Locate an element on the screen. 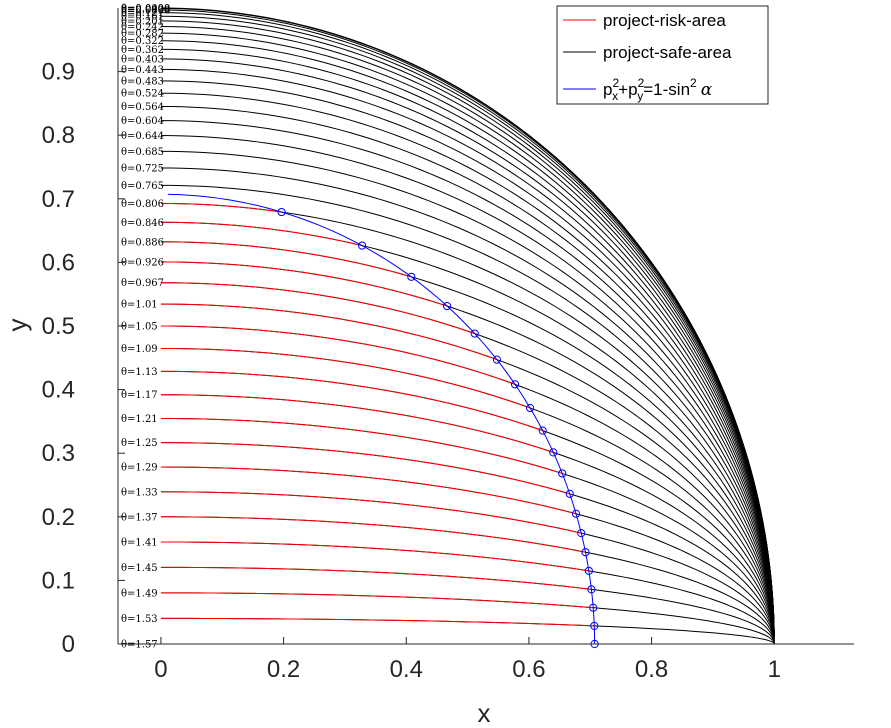 This screenshot has width=891, height=728. theta-label: θ=1.41 is located at coordinates (139, 542).